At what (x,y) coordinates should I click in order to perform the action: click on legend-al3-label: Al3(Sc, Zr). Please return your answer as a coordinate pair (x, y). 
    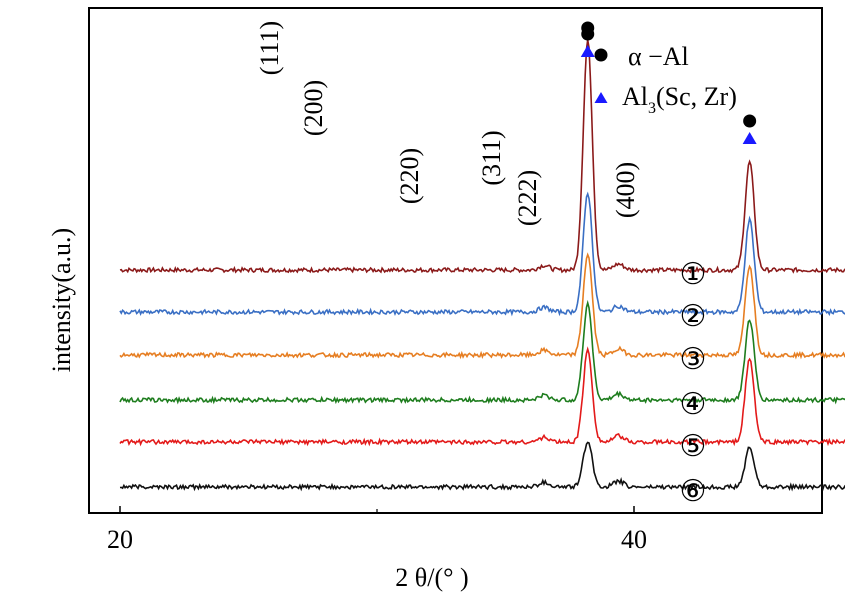
    Looking at the image, I should click on (679, 99).